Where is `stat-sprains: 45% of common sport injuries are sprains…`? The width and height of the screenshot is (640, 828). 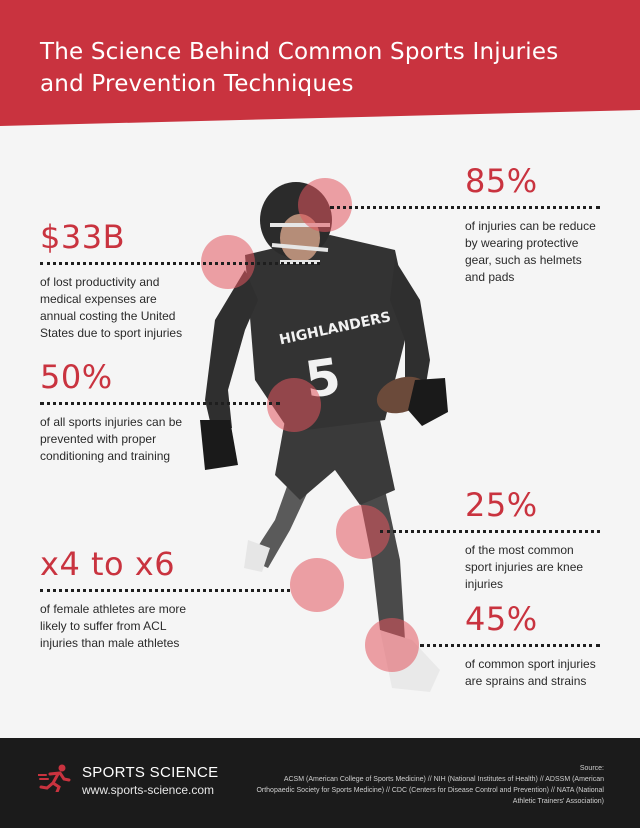
stat-sprains: 45% of common sport injuries are sprains… is located at coordinates (510, 645).